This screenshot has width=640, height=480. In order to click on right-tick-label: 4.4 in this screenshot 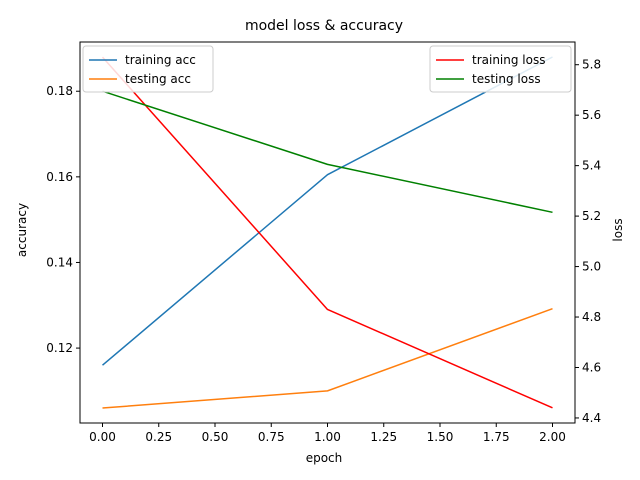, I will do `click(591, 418)`.